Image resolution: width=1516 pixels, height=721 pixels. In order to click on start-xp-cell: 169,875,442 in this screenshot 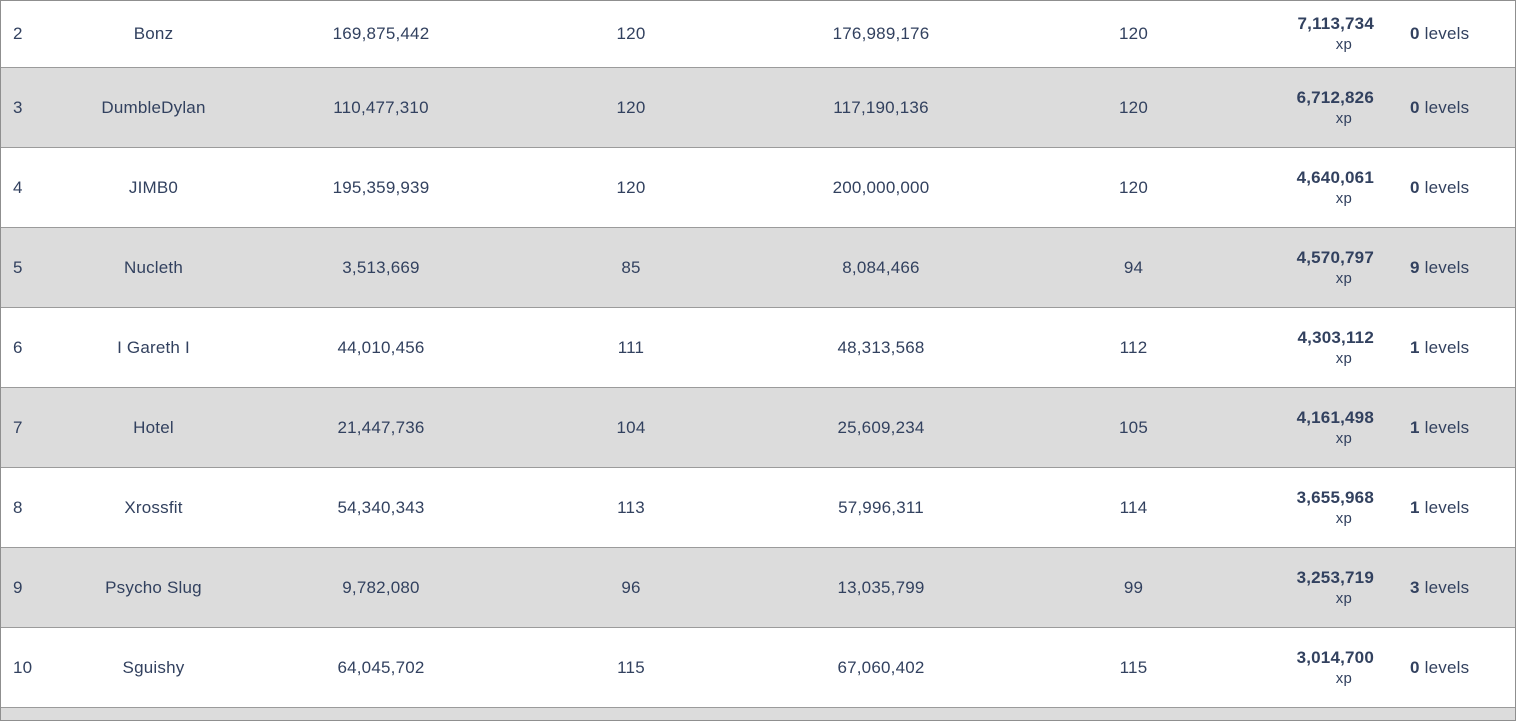, I will do `click(381, 33)`.